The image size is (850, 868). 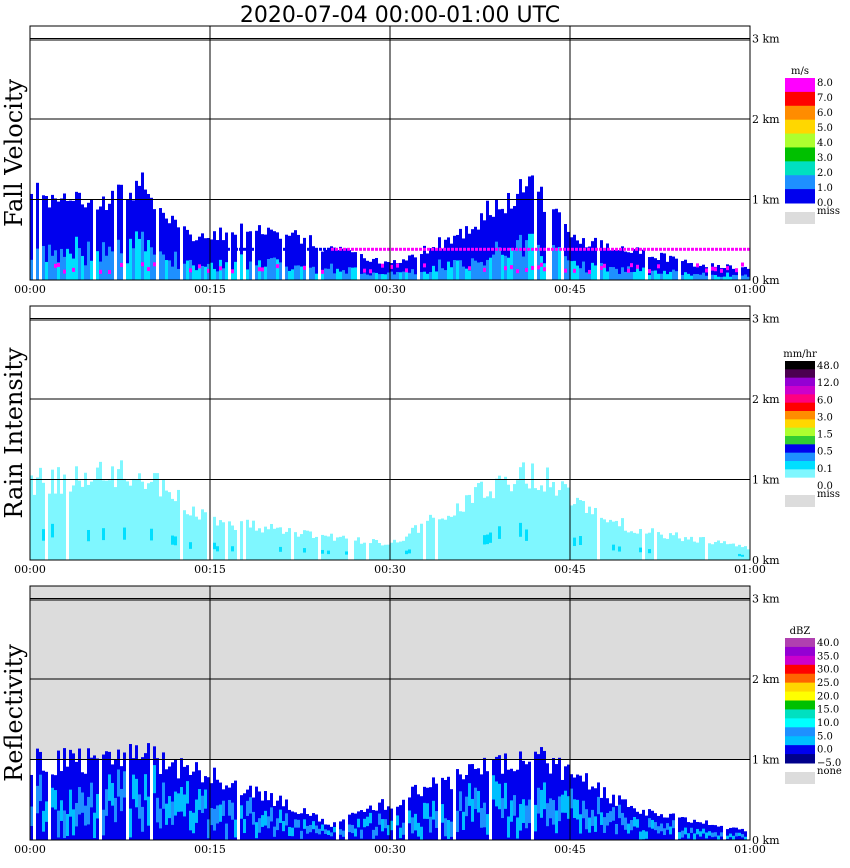 I want to click on x-tick-label: 00:00, so click(x=30, y=289).